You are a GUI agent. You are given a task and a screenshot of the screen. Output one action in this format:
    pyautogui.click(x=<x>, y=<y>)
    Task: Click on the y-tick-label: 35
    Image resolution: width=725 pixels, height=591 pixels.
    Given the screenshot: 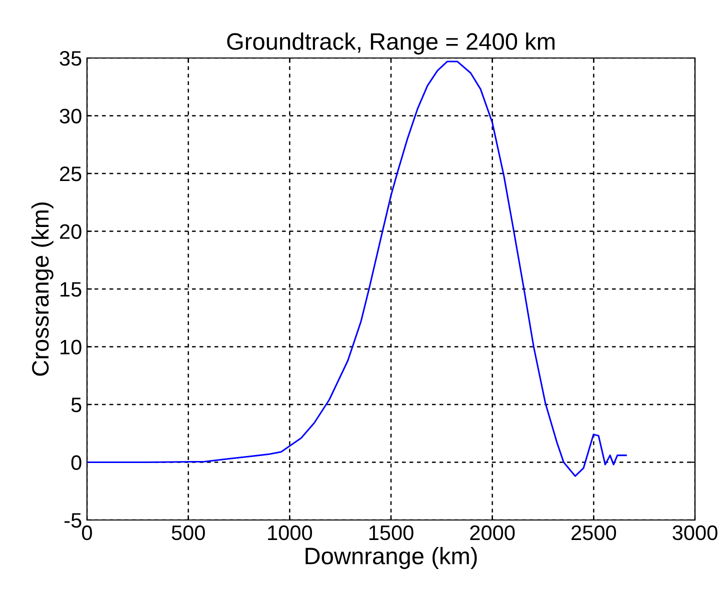 What is the action you would take?
    pyautogui.click(x=71, y=58)
    